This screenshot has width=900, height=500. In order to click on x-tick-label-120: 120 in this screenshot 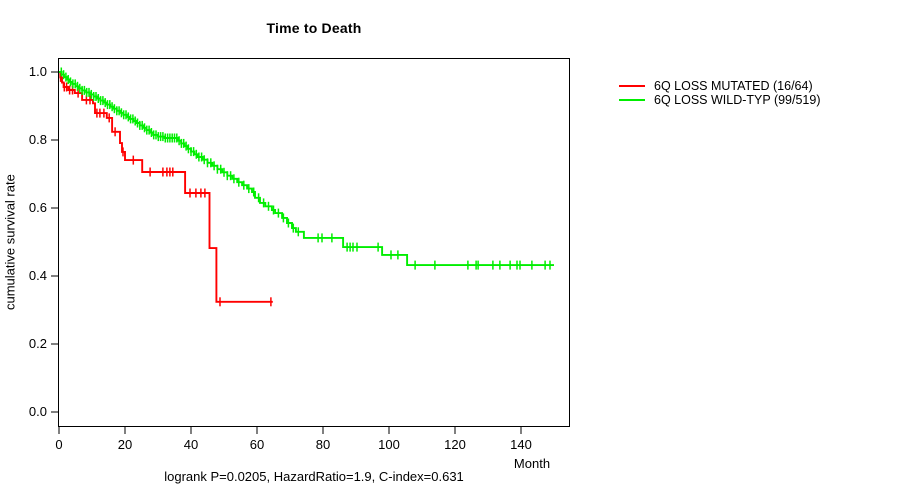, I will do `click(455, 444)`.